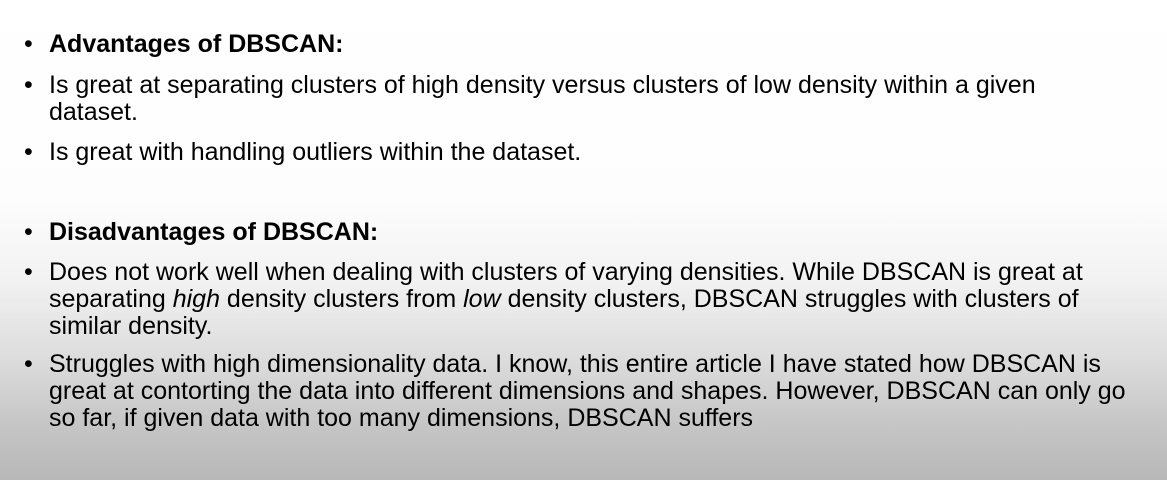 This screenshot has height=480, width=1167. Describe the element at coordinates (214, 232) in the screenshot. I see `disadvantages-heading-text: Disadvantages of DBSCAN:` at that location.